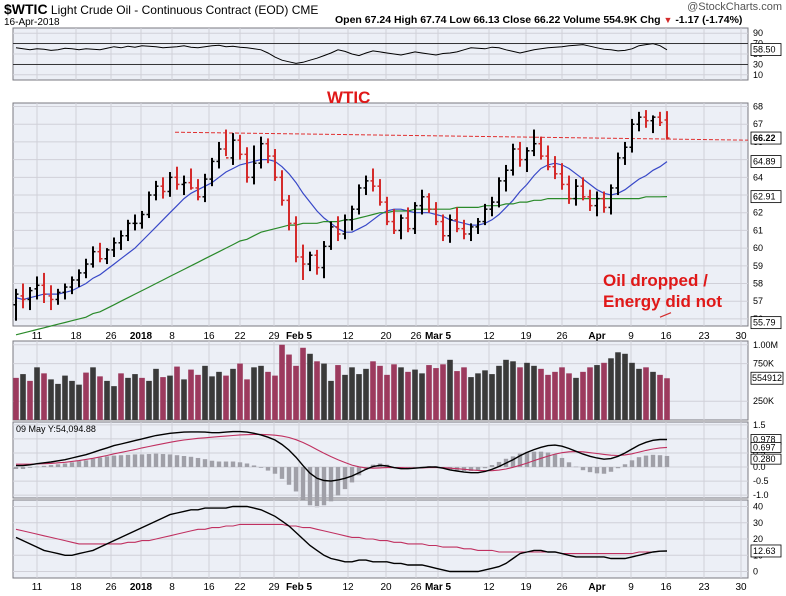 This screenshot has width=786, height=596. Describe the element at coordinates (741, 587) in the screenshot. I see `x-tick-label-bottom: 30` at that location.